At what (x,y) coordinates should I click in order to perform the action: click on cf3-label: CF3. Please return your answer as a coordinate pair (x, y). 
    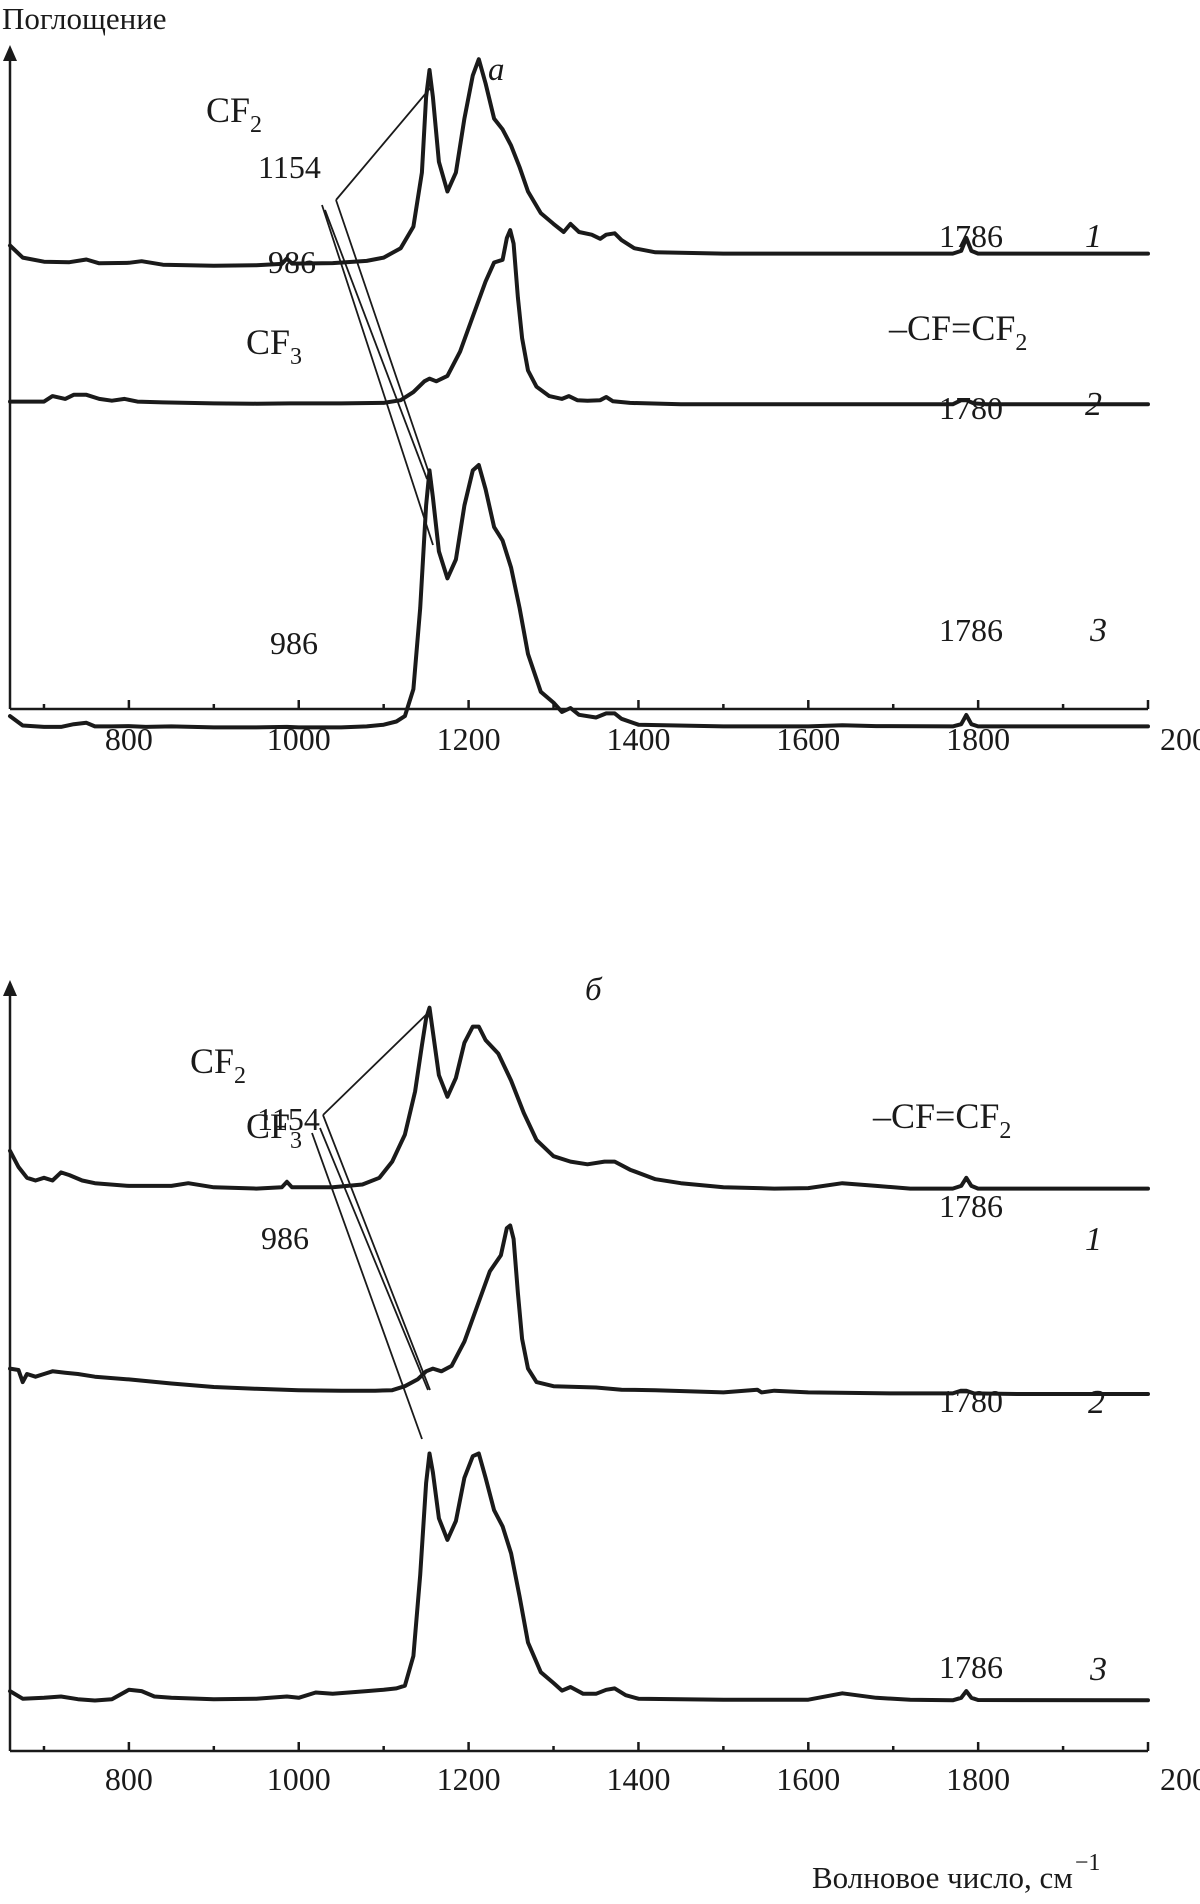
    Looking at the image, I should click on (274, 346).